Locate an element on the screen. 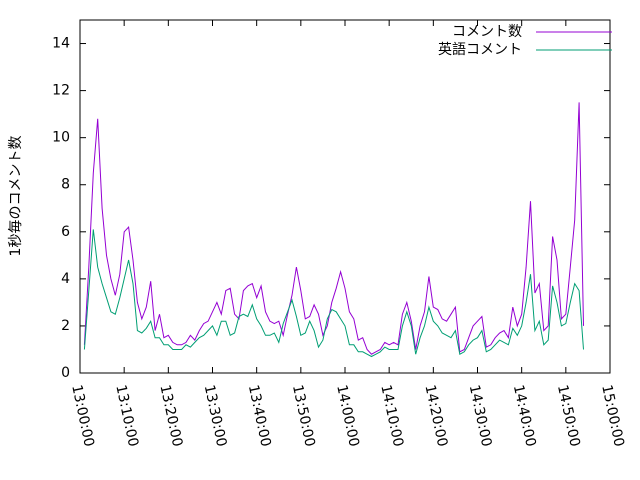 The image size is (640, 480). x-tick-label: 13:30:00 is located at coordinates (215, 415).